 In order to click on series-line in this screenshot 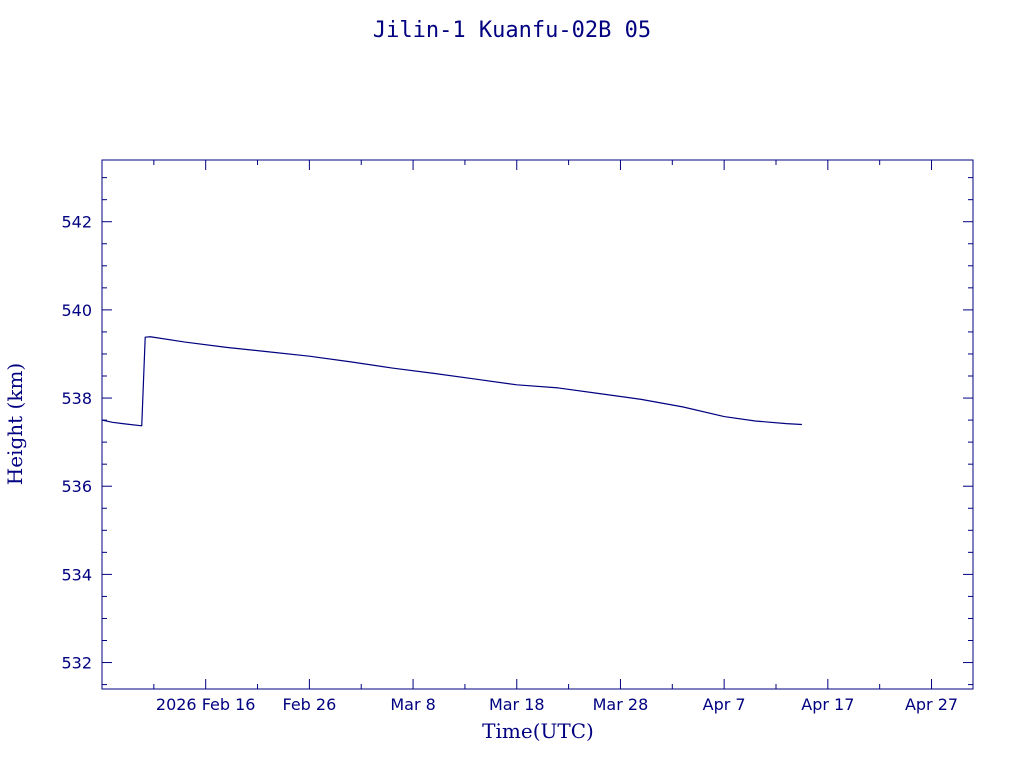, I will do `click(451, 381)`.